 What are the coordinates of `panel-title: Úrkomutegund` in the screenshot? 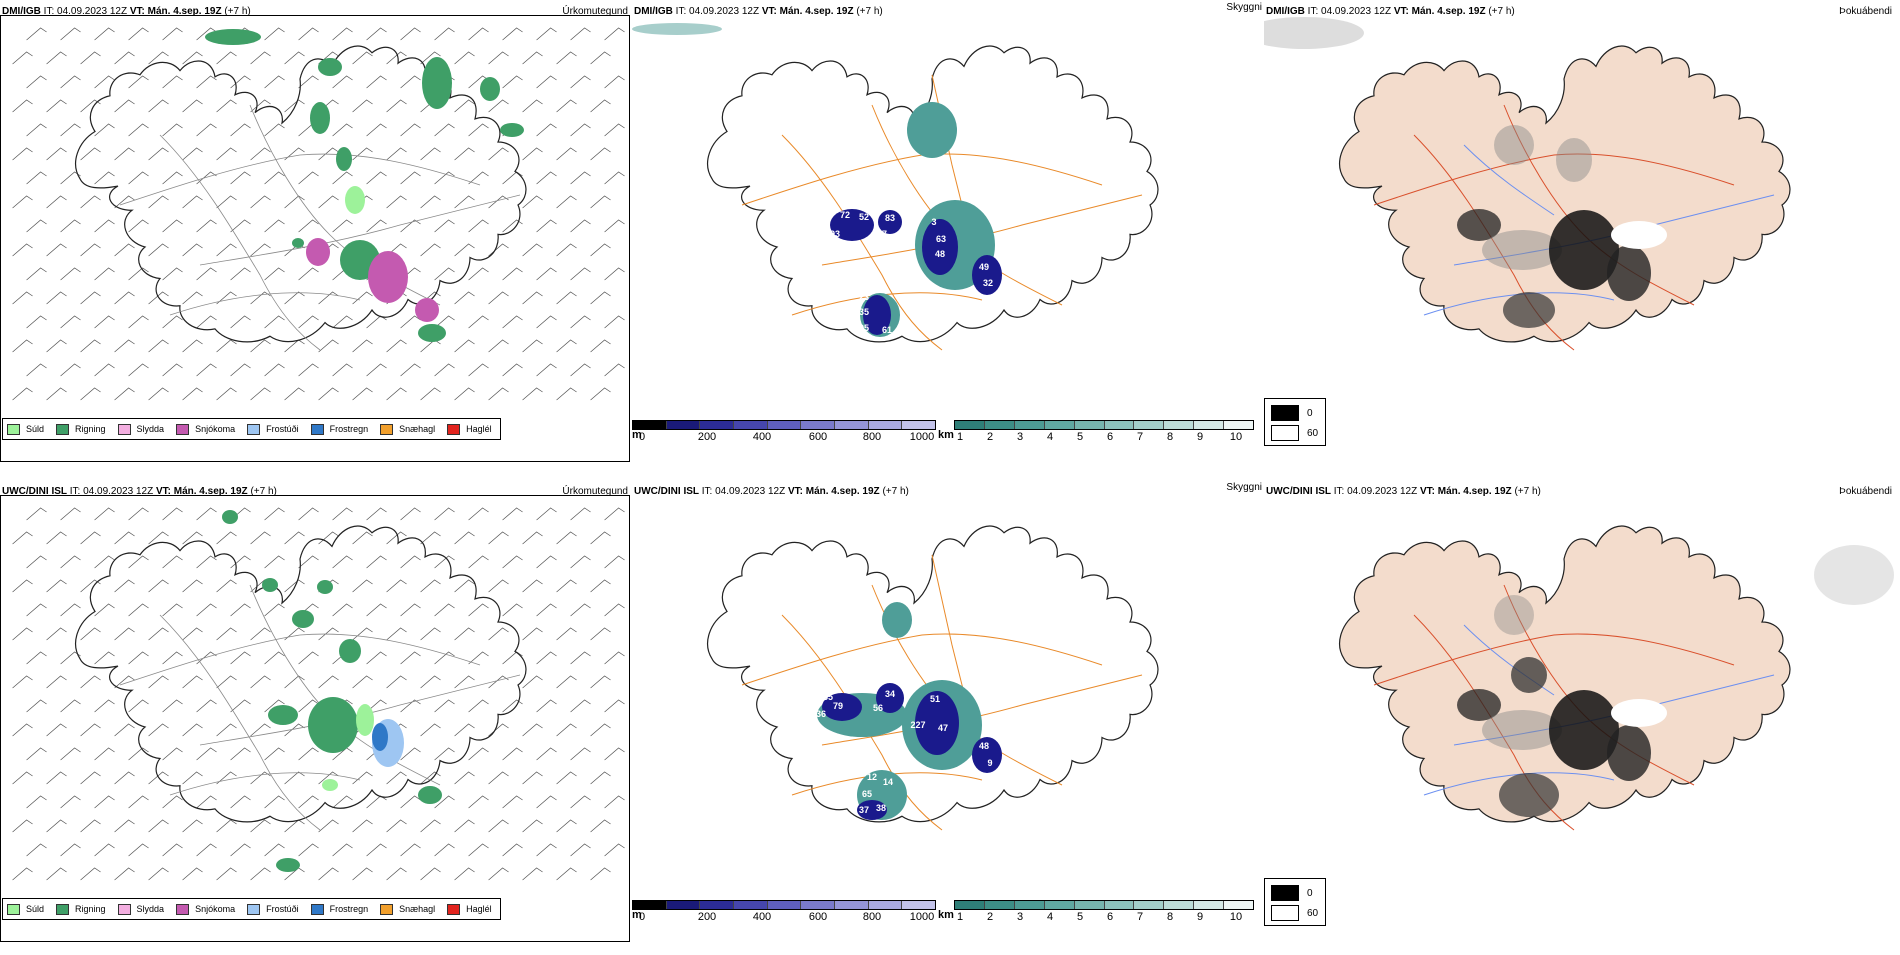 It's located at (595, 491).